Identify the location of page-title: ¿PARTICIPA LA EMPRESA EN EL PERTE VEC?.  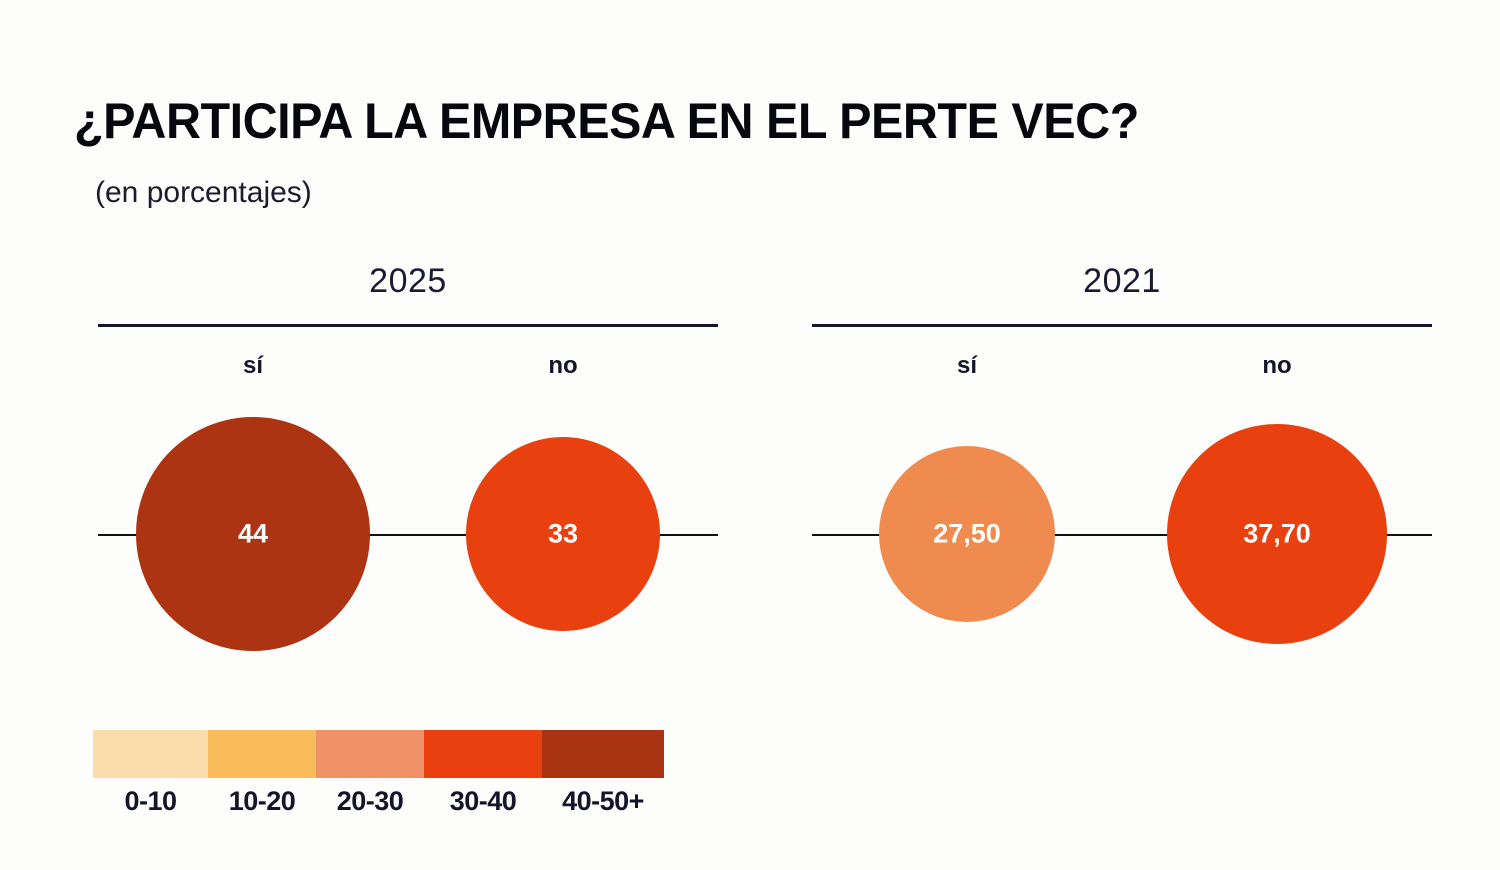
(606, 121).